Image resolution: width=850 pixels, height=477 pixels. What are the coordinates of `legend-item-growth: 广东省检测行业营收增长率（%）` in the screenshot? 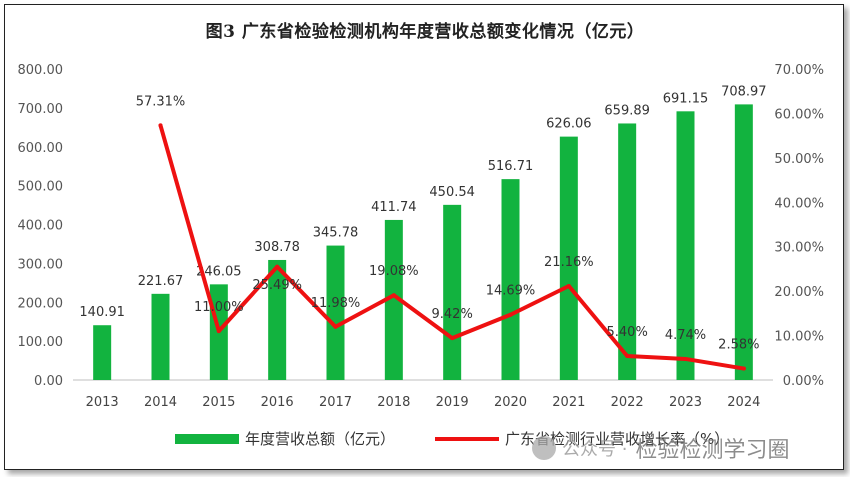 It's located at (582, 438).